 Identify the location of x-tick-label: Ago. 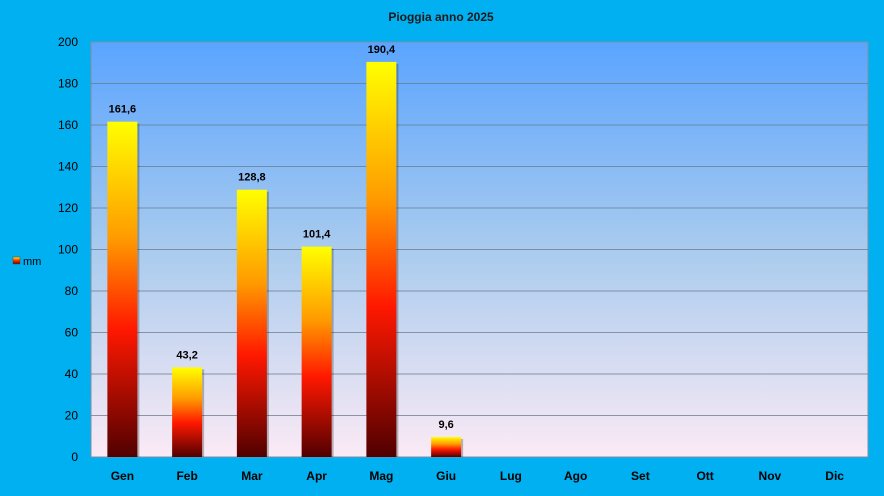
(575, 476).